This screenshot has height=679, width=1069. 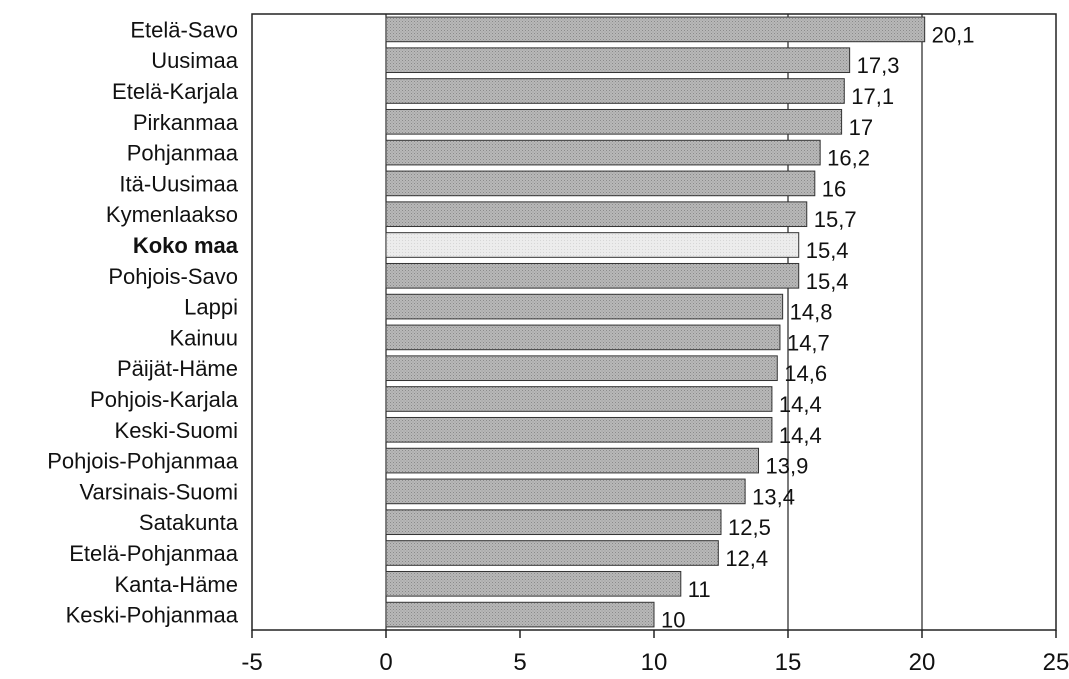 I want to click on x-tick-label: 0, so click(x=385, y=662).